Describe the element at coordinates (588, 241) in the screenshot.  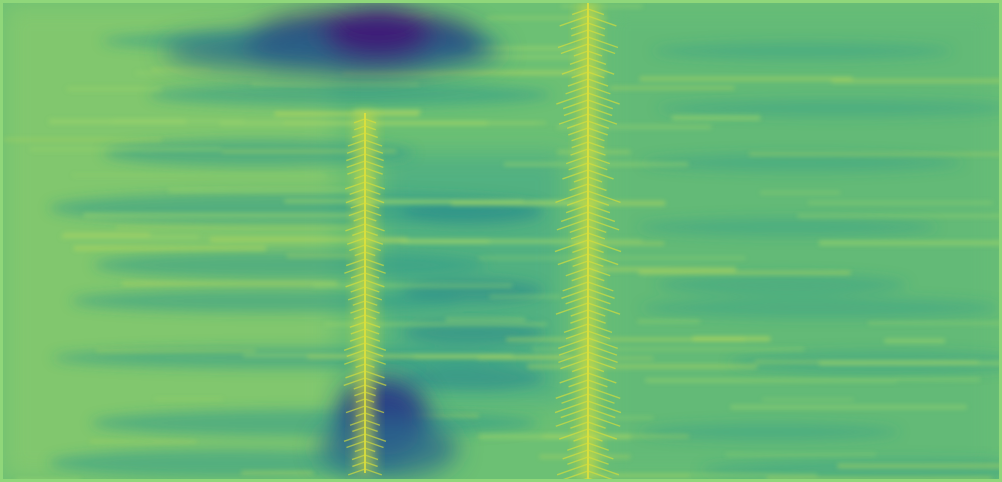
I see `spine-right` at that location.